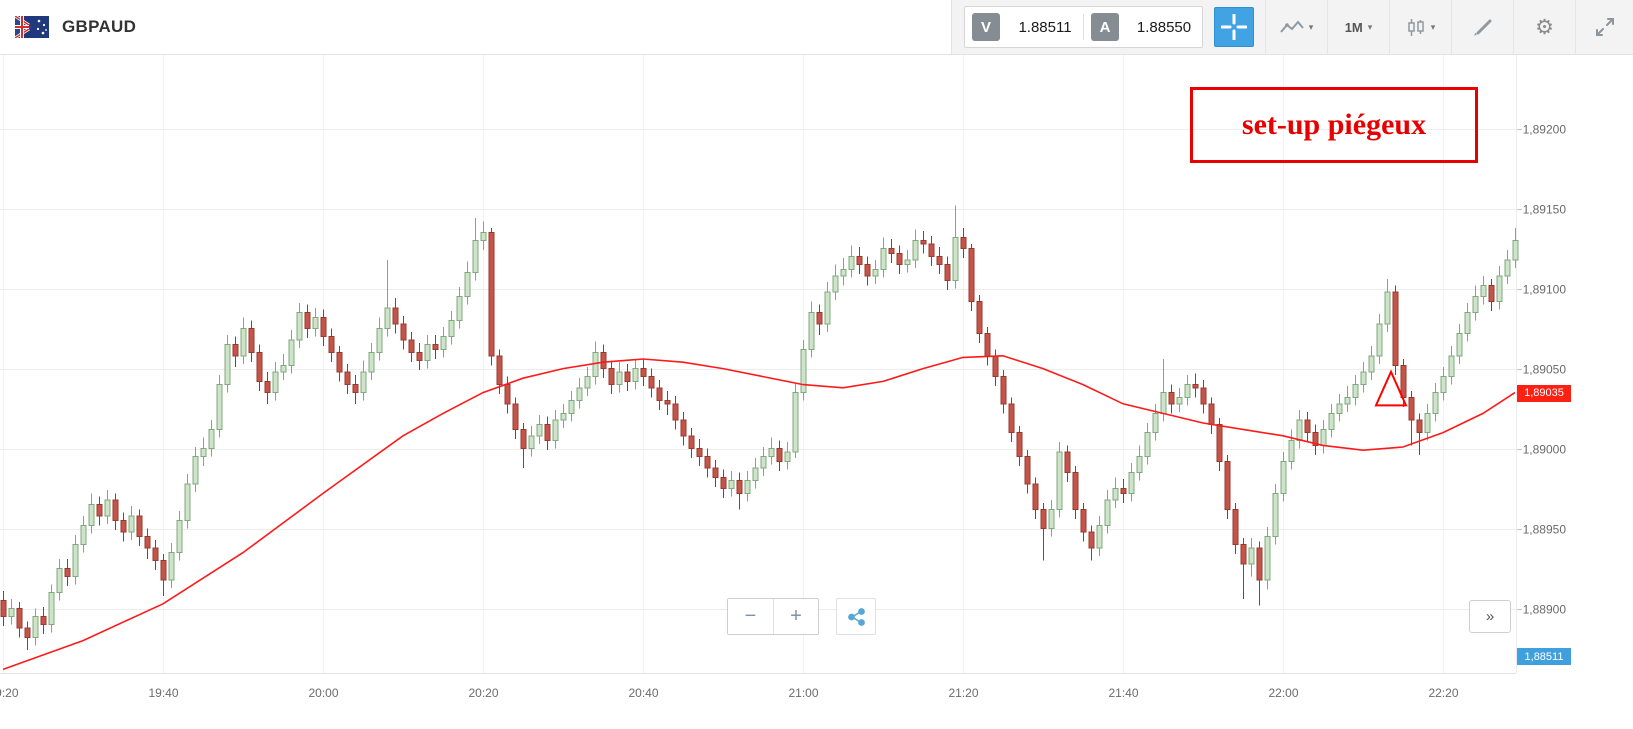 This screenshot has width=1633, height=729. What do you see at coordinates (1164, 27) in the screenshot?
I see `buy-price: 1.88550` at bounding box center [1164, 27].